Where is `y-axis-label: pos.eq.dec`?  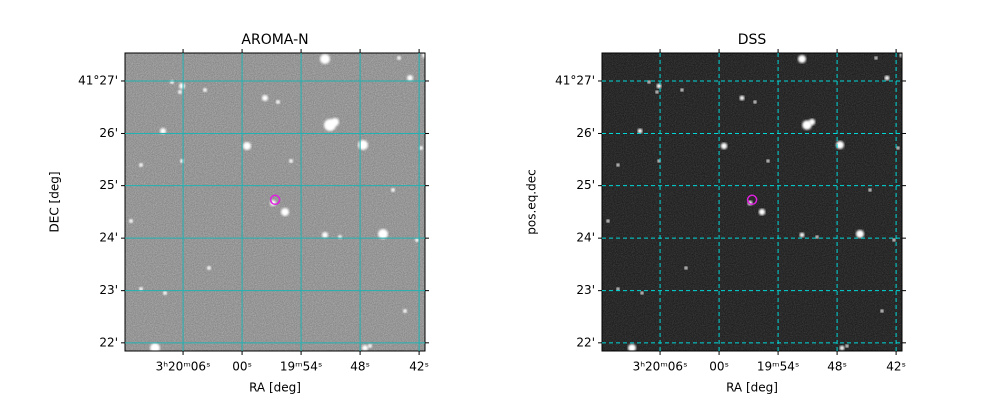
y-axis-label: pos.eq.dec is located at coordinates (532, 201).